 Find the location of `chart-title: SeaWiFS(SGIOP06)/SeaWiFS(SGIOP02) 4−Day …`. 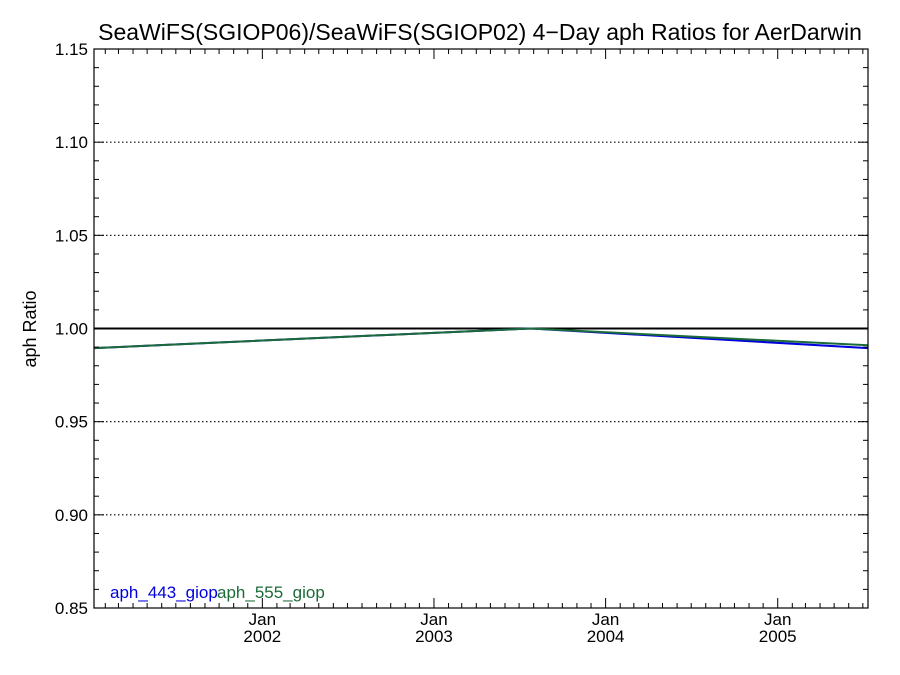

chart-title: SeaWiFS(SGIOP06)/SeaWiFS(SGIOP02) 4−Day … is located at coordinates (480, 32).